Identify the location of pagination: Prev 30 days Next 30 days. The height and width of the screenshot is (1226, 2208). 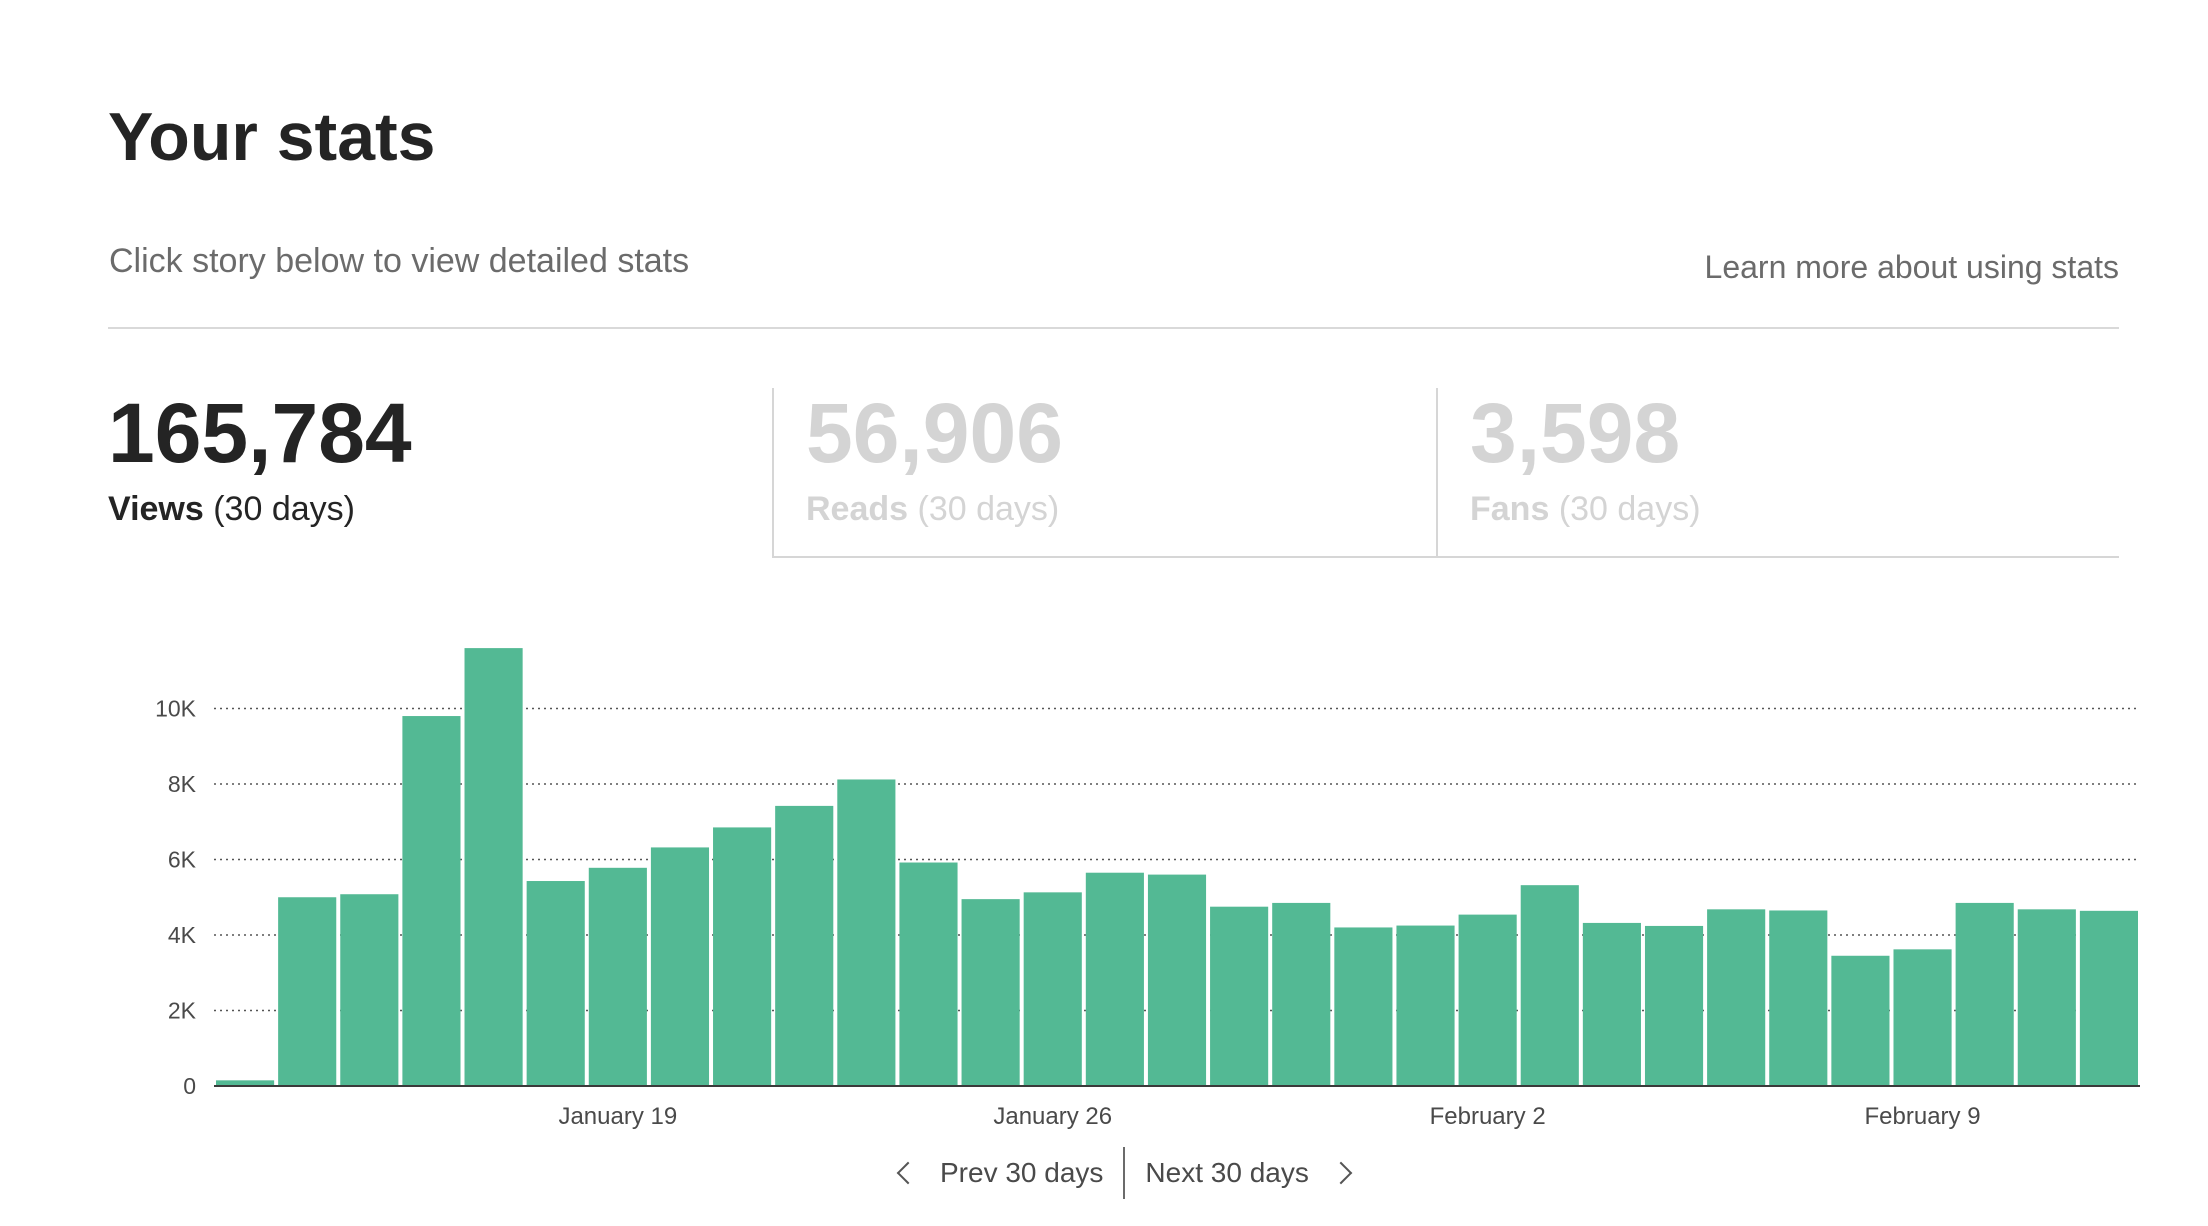
(1123, 1173).